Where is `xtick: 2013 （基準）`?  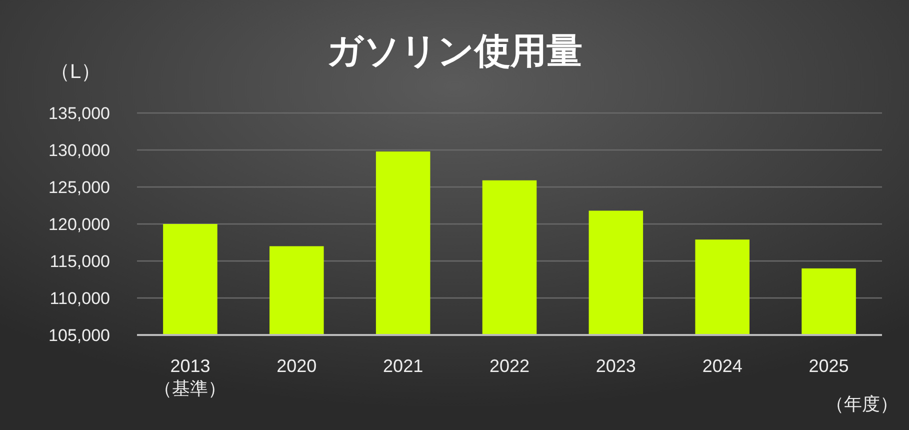 xtick: 2013 （基準） is located at coordinates (190, 377).